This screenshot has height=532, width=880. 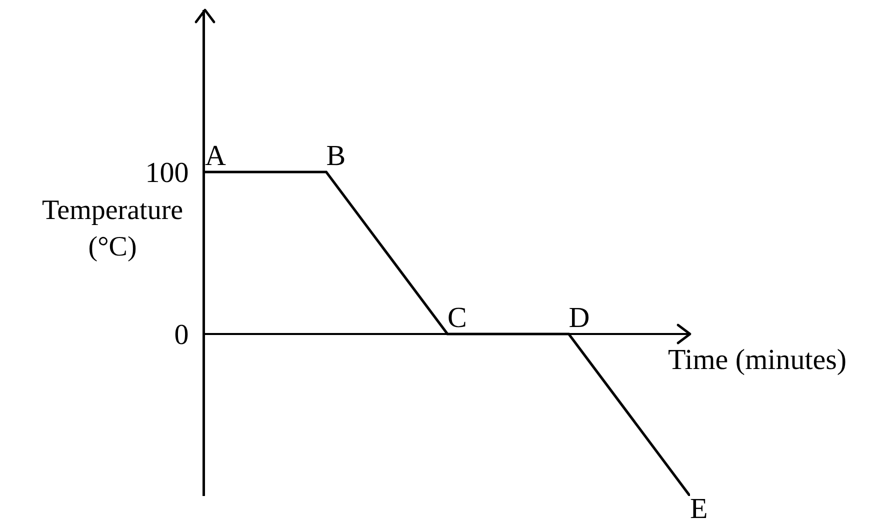 I want to click on data-label: E, so click(x=699, y=508).